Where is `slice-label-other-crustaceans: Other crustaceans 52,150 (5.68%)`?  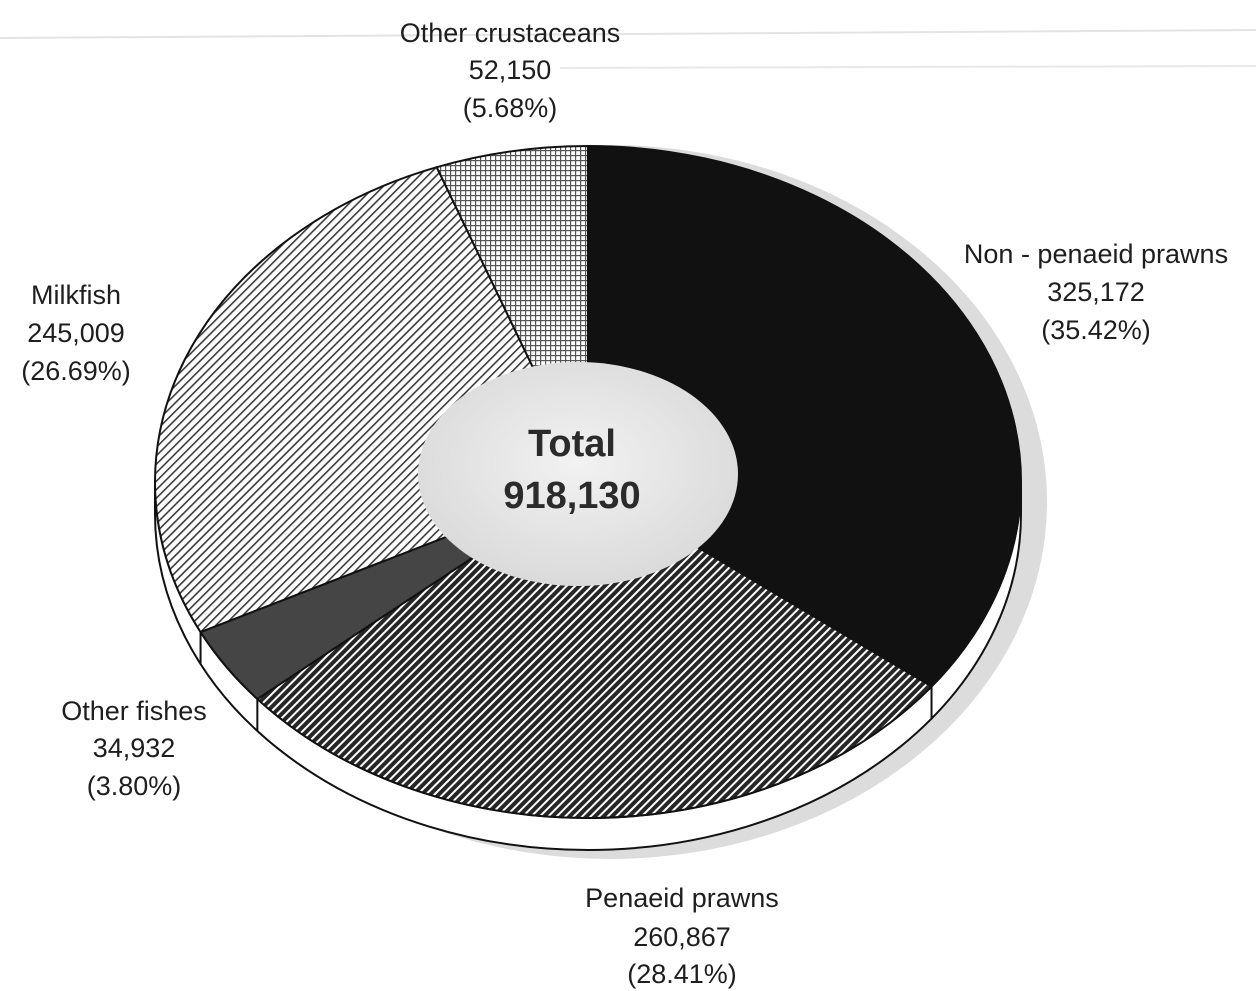 slice-label-other-crustaceans: Other crustaceans 52,150 (5.68%) is located at coordinates (510, 70).